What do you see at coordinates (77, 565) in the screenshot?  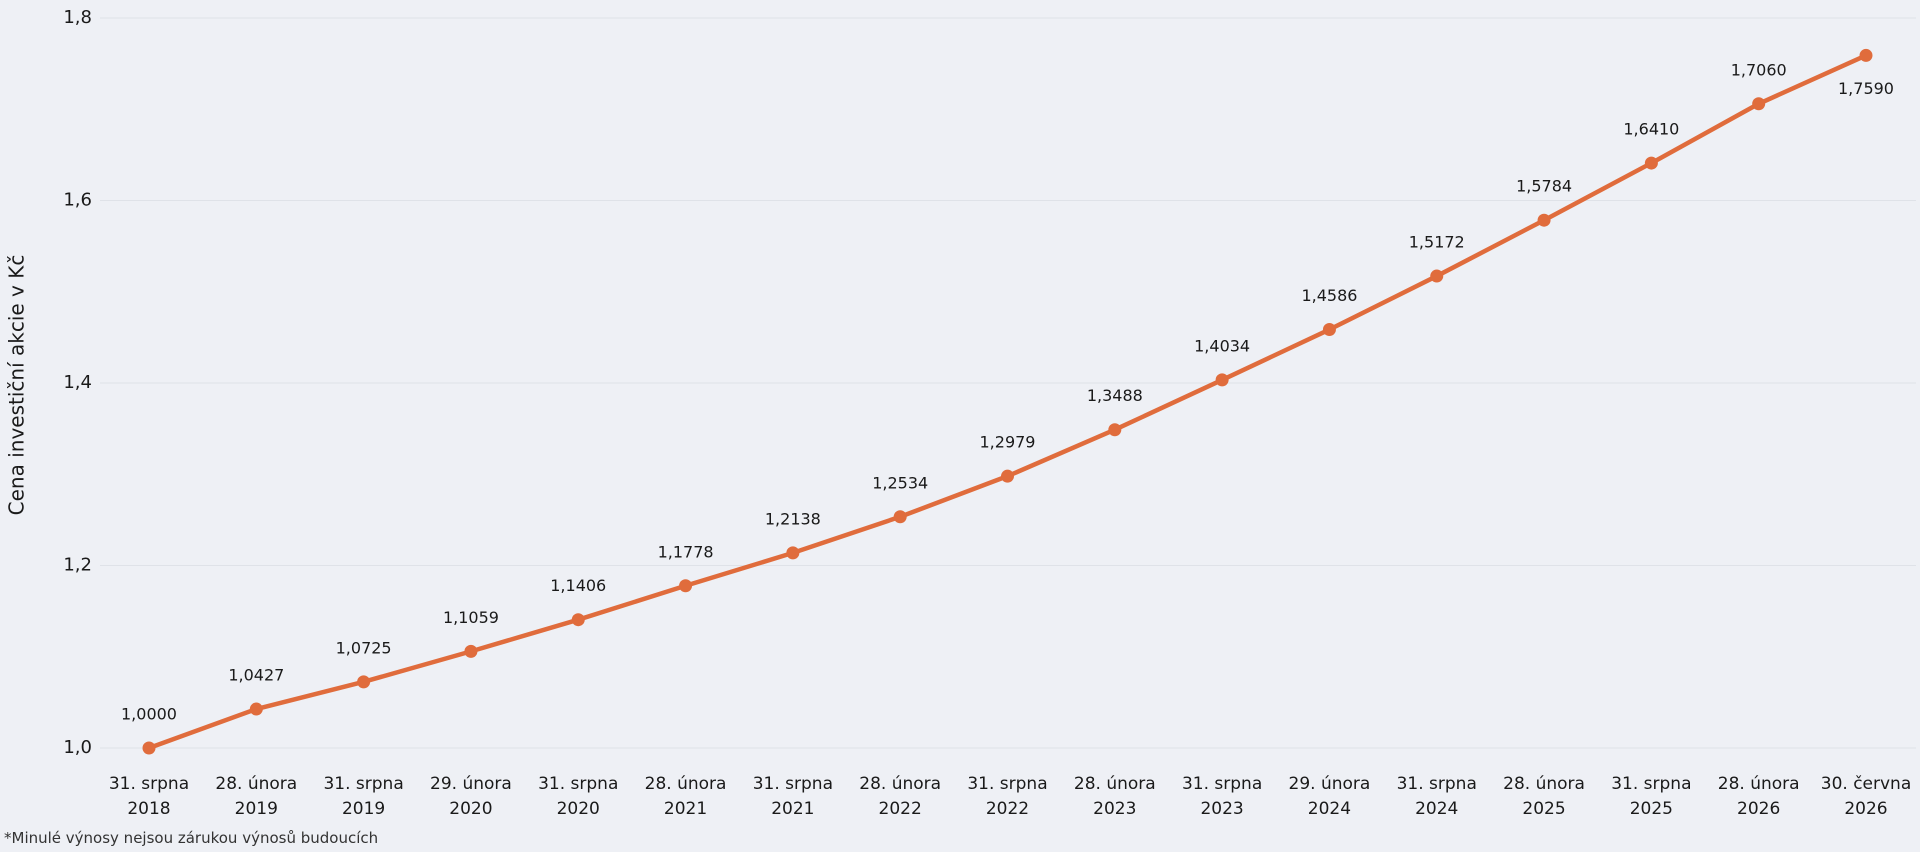 I see `y-tick-label: 1,2` at bounding box center [77, 565].